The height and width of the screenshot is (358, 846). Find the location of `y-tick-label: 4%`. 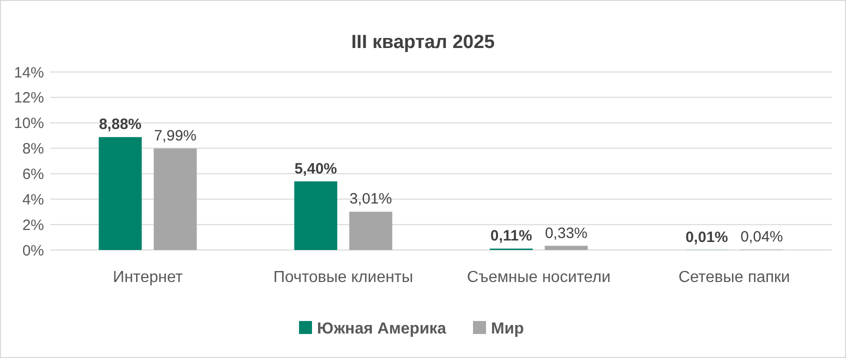

y-tick-label: 4% is located at coordinates (33, 199).